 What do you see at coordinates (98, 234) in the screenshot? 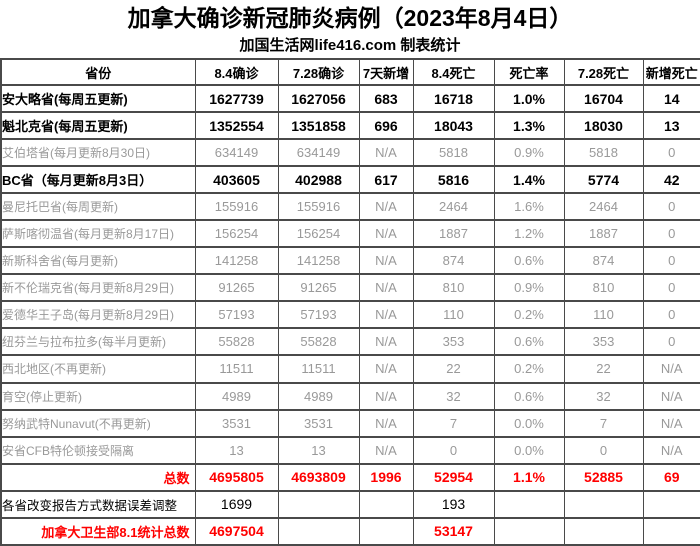
I see `row-label: 萨斯喀彻温省(每月更新8月17日)` at bounding box center [98, 234].